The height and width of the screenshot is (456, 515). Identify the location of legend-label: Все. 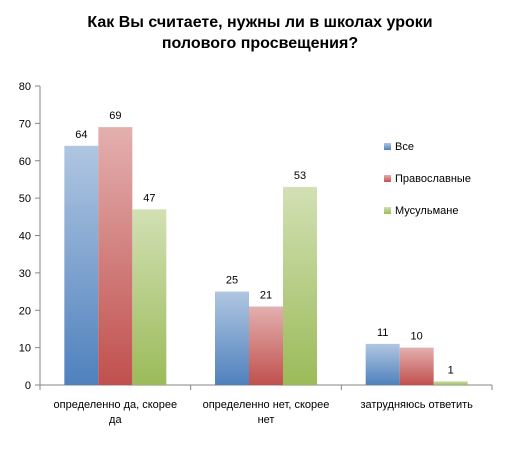
(404, 147).